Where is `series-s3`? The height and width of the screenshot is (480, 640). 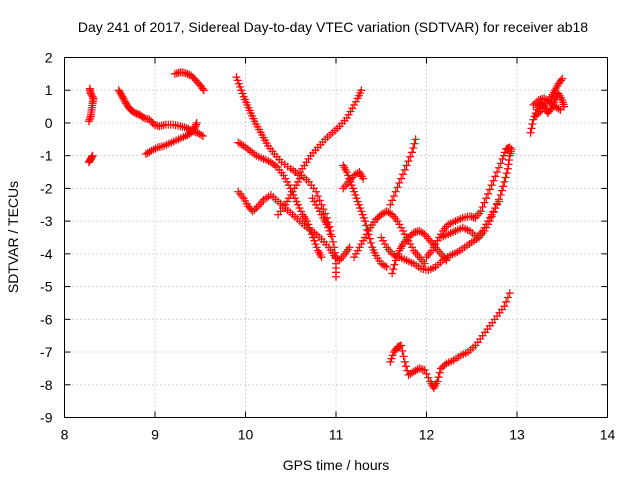
series-s3 is located at coordinates (160, 113).